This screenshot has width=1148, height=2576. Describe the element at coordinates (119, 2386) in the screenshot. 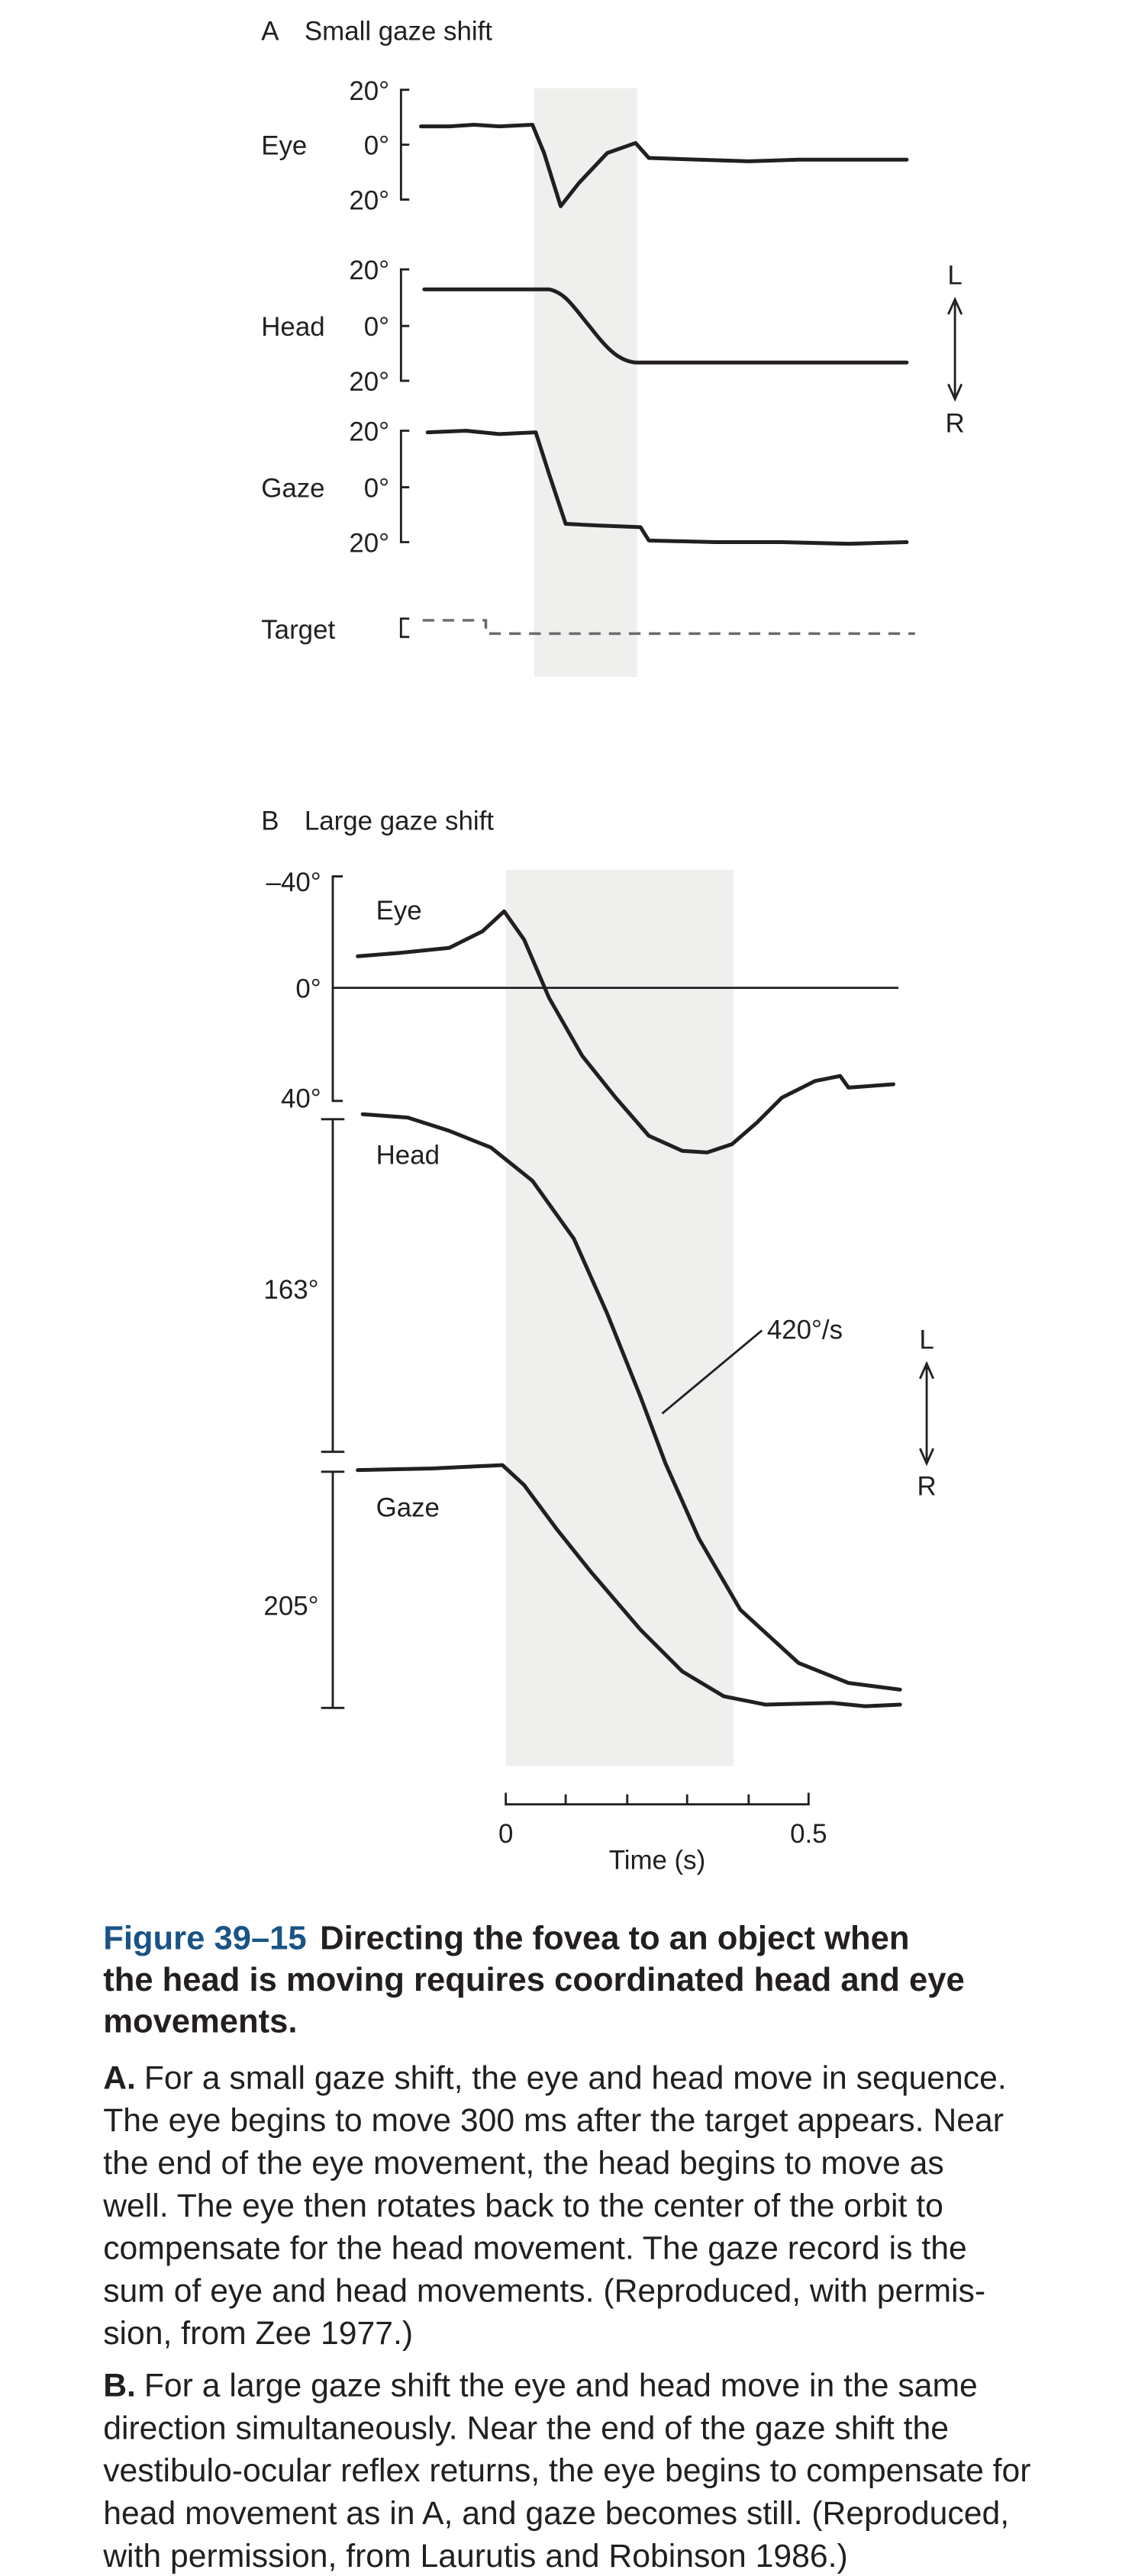

I see `paragraph-label: B.` at that location.